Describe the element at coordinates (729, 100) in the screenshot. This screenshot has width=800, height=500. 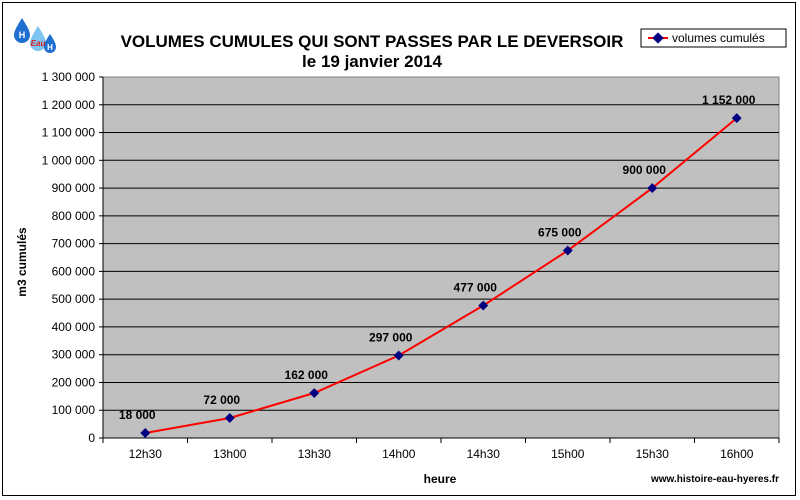
I see `data-label: 1 152 000` at that location.